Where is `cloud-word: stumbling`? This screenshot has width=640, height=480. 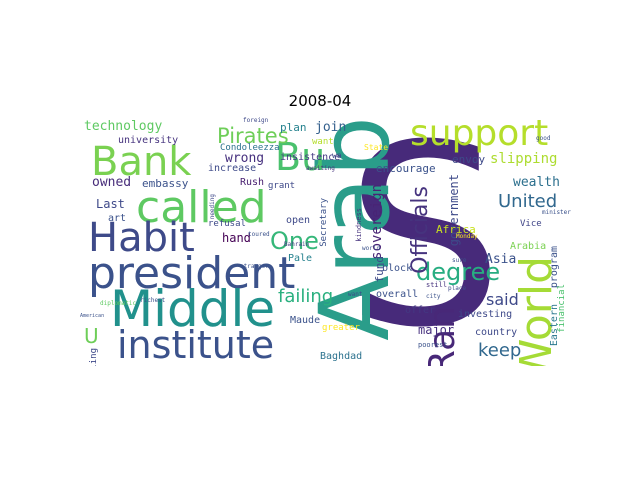
cloud-word: stumbling is located at coordinates (94, 357).